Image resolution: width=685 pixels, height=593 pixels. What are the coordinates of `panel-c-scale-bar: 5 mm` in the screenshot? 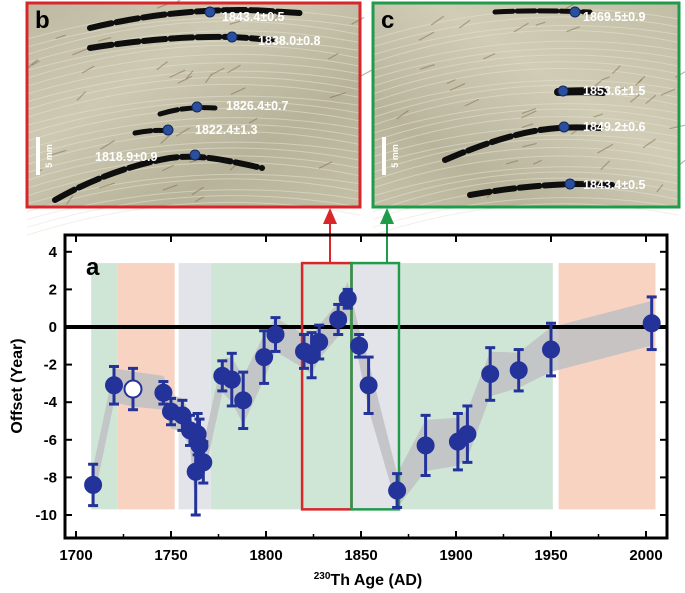 It's located at (391, 156).